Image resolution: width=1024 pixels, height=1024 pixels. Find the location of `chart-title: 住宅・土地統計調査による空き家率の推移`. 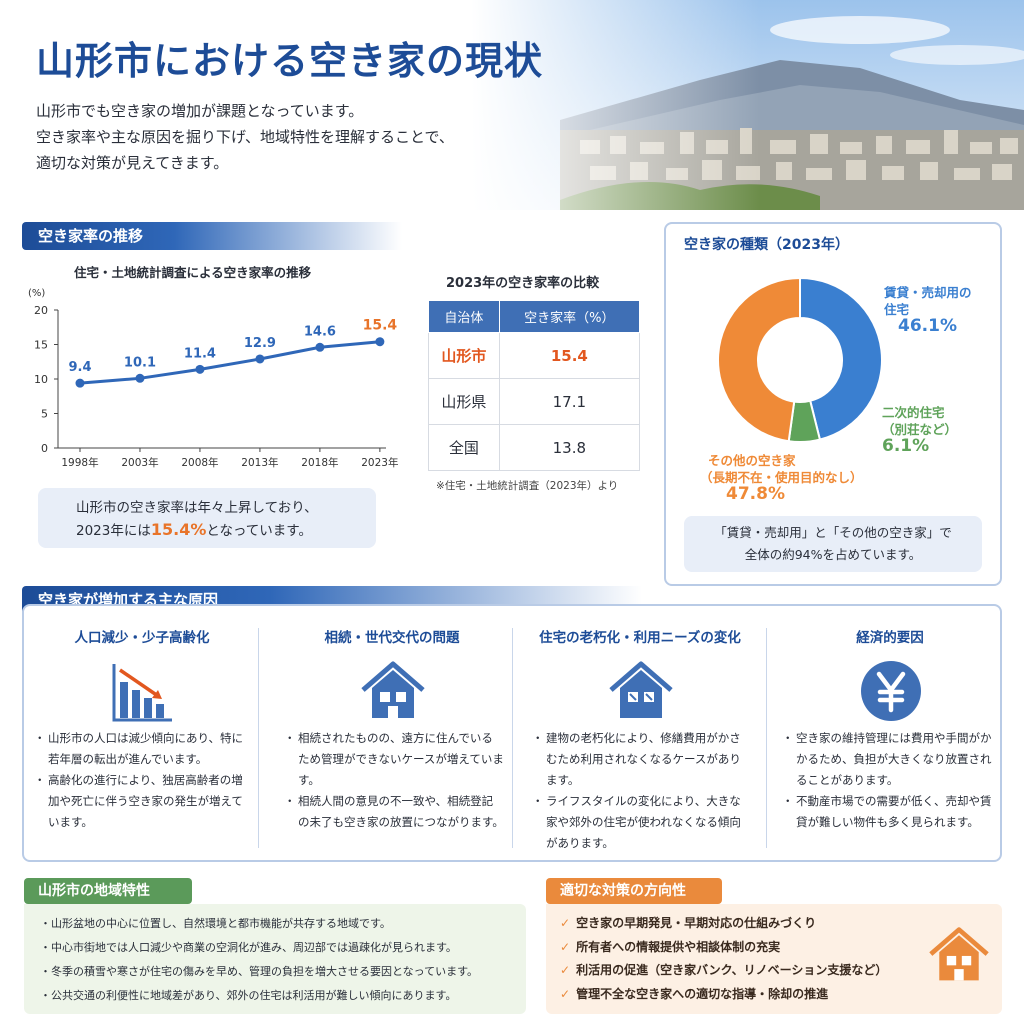

chart-title: 住宅・土地統計調査による空き家率の推移 is located at coordinates (193, 272).